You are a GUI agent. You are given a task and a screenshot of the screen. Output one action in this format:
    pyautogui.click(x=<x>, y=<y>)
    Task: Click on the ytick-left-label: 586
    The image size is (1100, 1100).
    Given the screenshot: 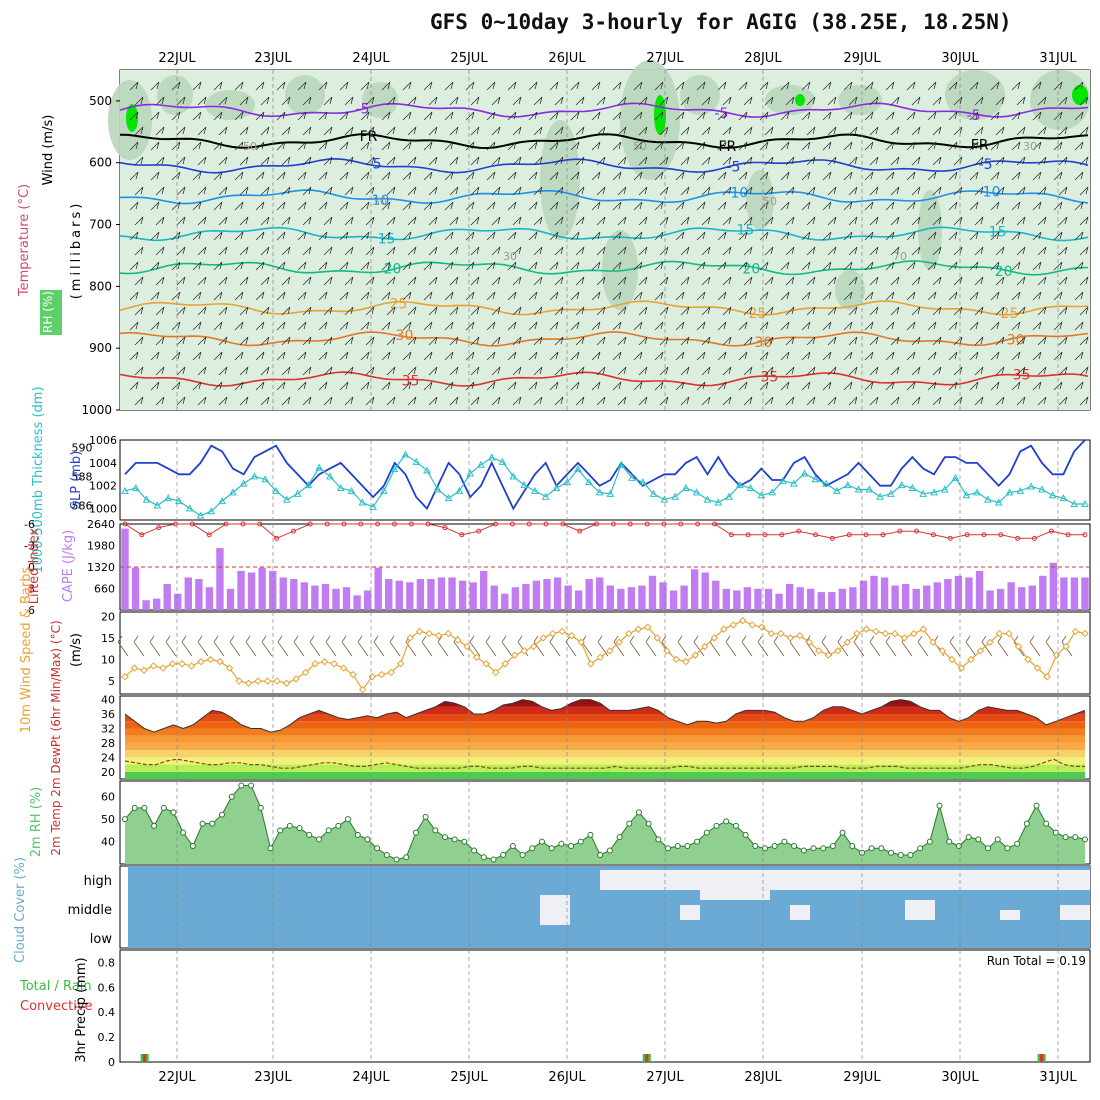 What is the action you would take?
    pyautogui.click(x=82, y=505)
    